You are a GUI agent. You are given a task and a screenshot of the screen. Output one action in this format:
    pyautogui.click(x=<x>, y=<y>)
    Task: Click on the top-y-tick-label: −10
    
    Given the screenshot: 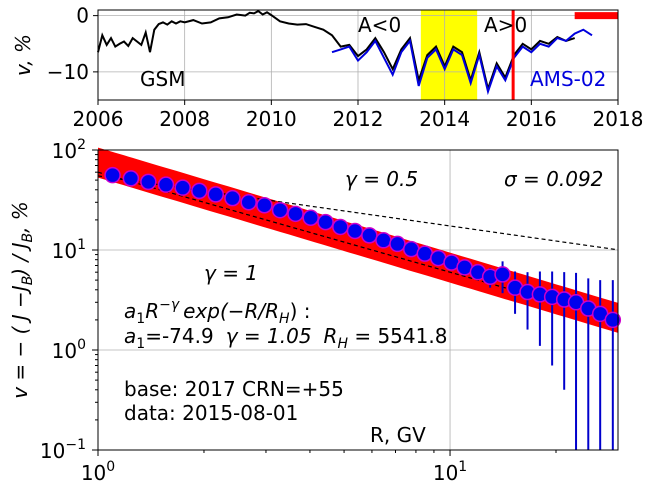 What is the action you would take?
    pyautogui.click(x=68, y=72)
    